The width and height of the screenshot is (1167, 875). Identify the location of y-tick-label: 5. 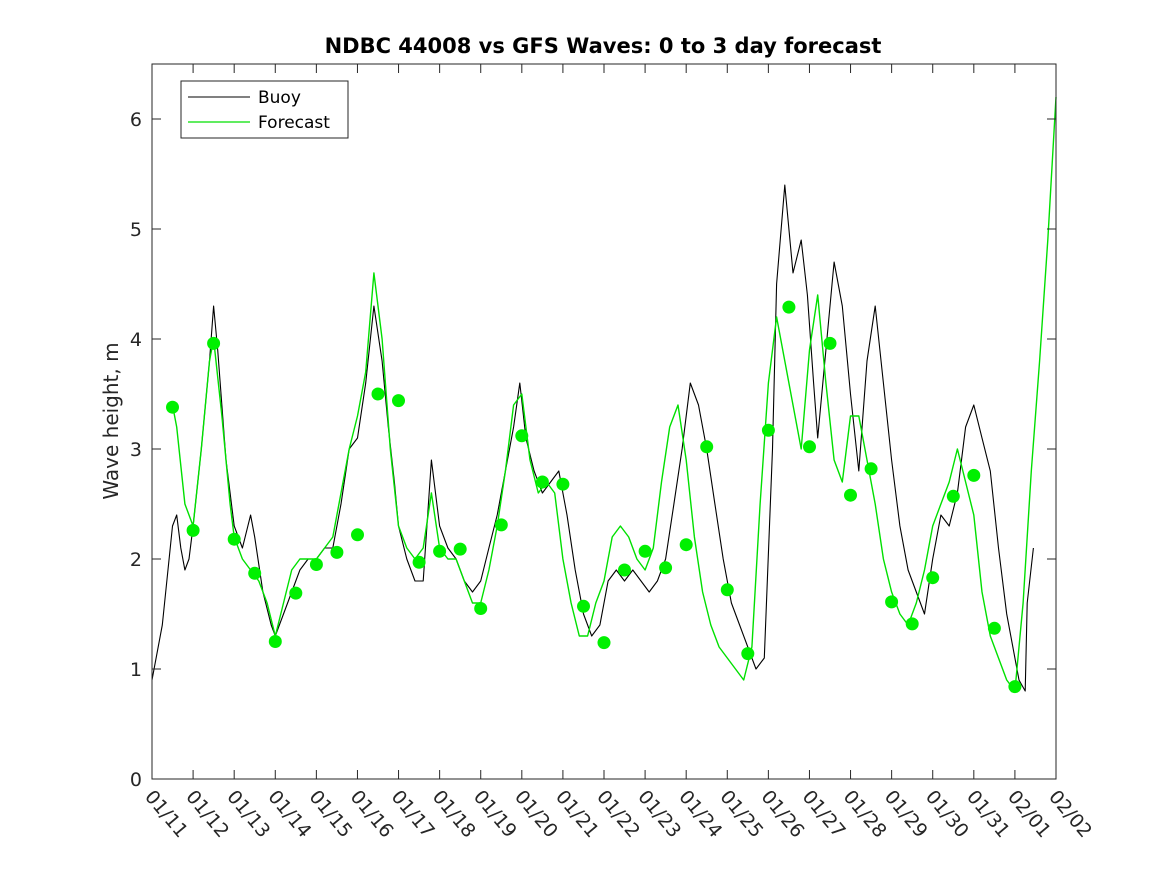
(136, 230).